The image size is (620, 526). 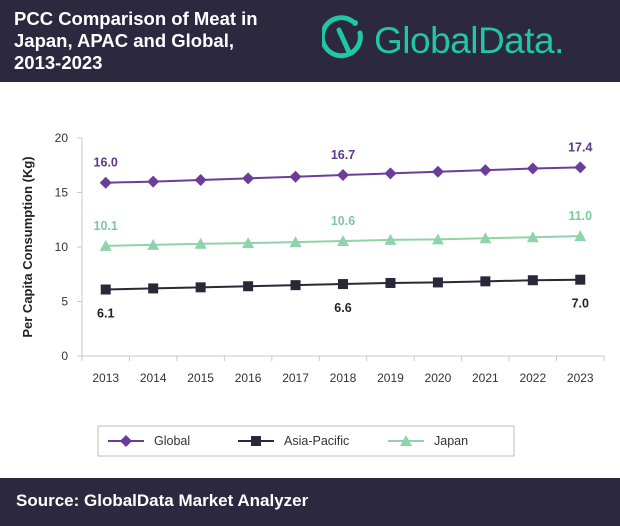 What do you see at coordinates (256, 441) in the screenshot?
I see `legend-marker-asia-pacific` at bounding box center [256, 441].